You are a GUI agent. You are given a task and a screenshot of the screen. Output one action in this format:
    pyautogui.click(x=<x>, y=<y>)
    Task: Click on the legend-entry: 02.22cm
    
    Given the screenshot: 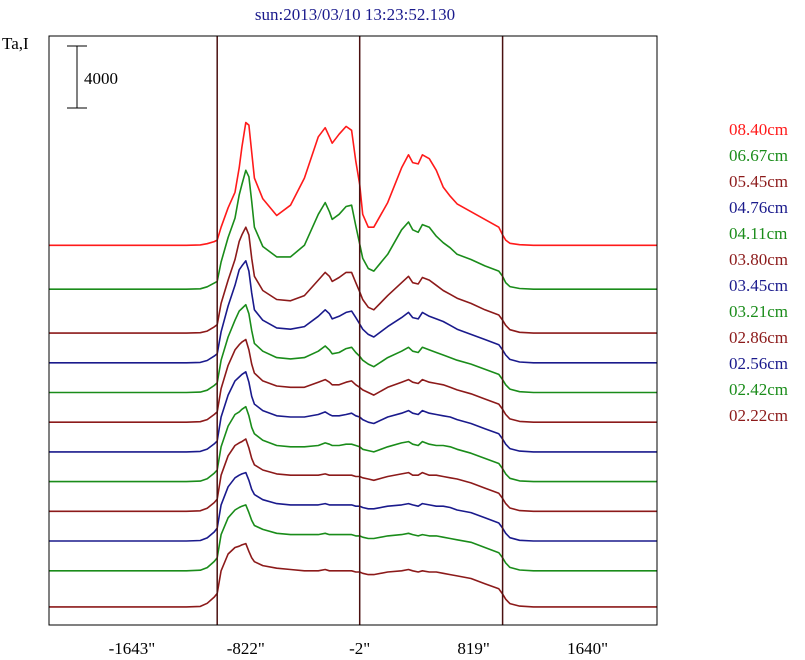 What is the action you would take?
    pyautogui.click(x=758, y=415)
    